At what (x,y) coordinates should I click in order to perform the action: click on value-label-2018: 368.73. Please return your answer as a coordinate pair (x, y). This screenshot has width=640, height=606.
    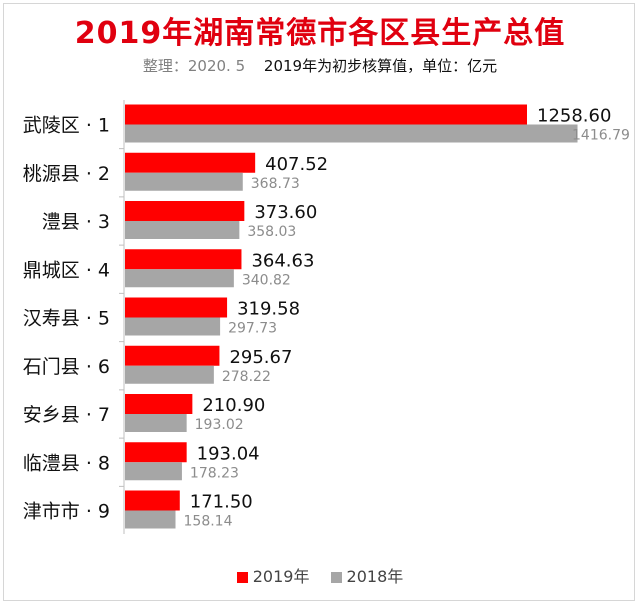
    Looking at the image, I should click on (275, 184).